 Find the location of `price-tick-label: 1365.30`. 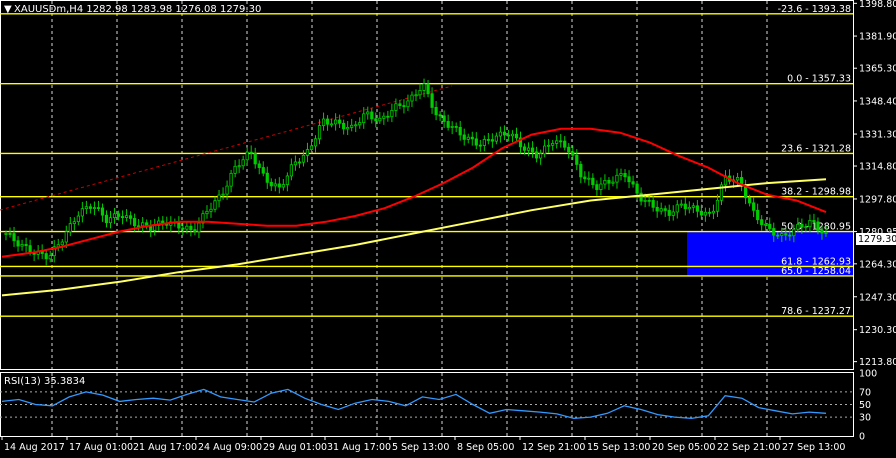

price-tick-label: 1365.30 is located at coordinates (877, 69).